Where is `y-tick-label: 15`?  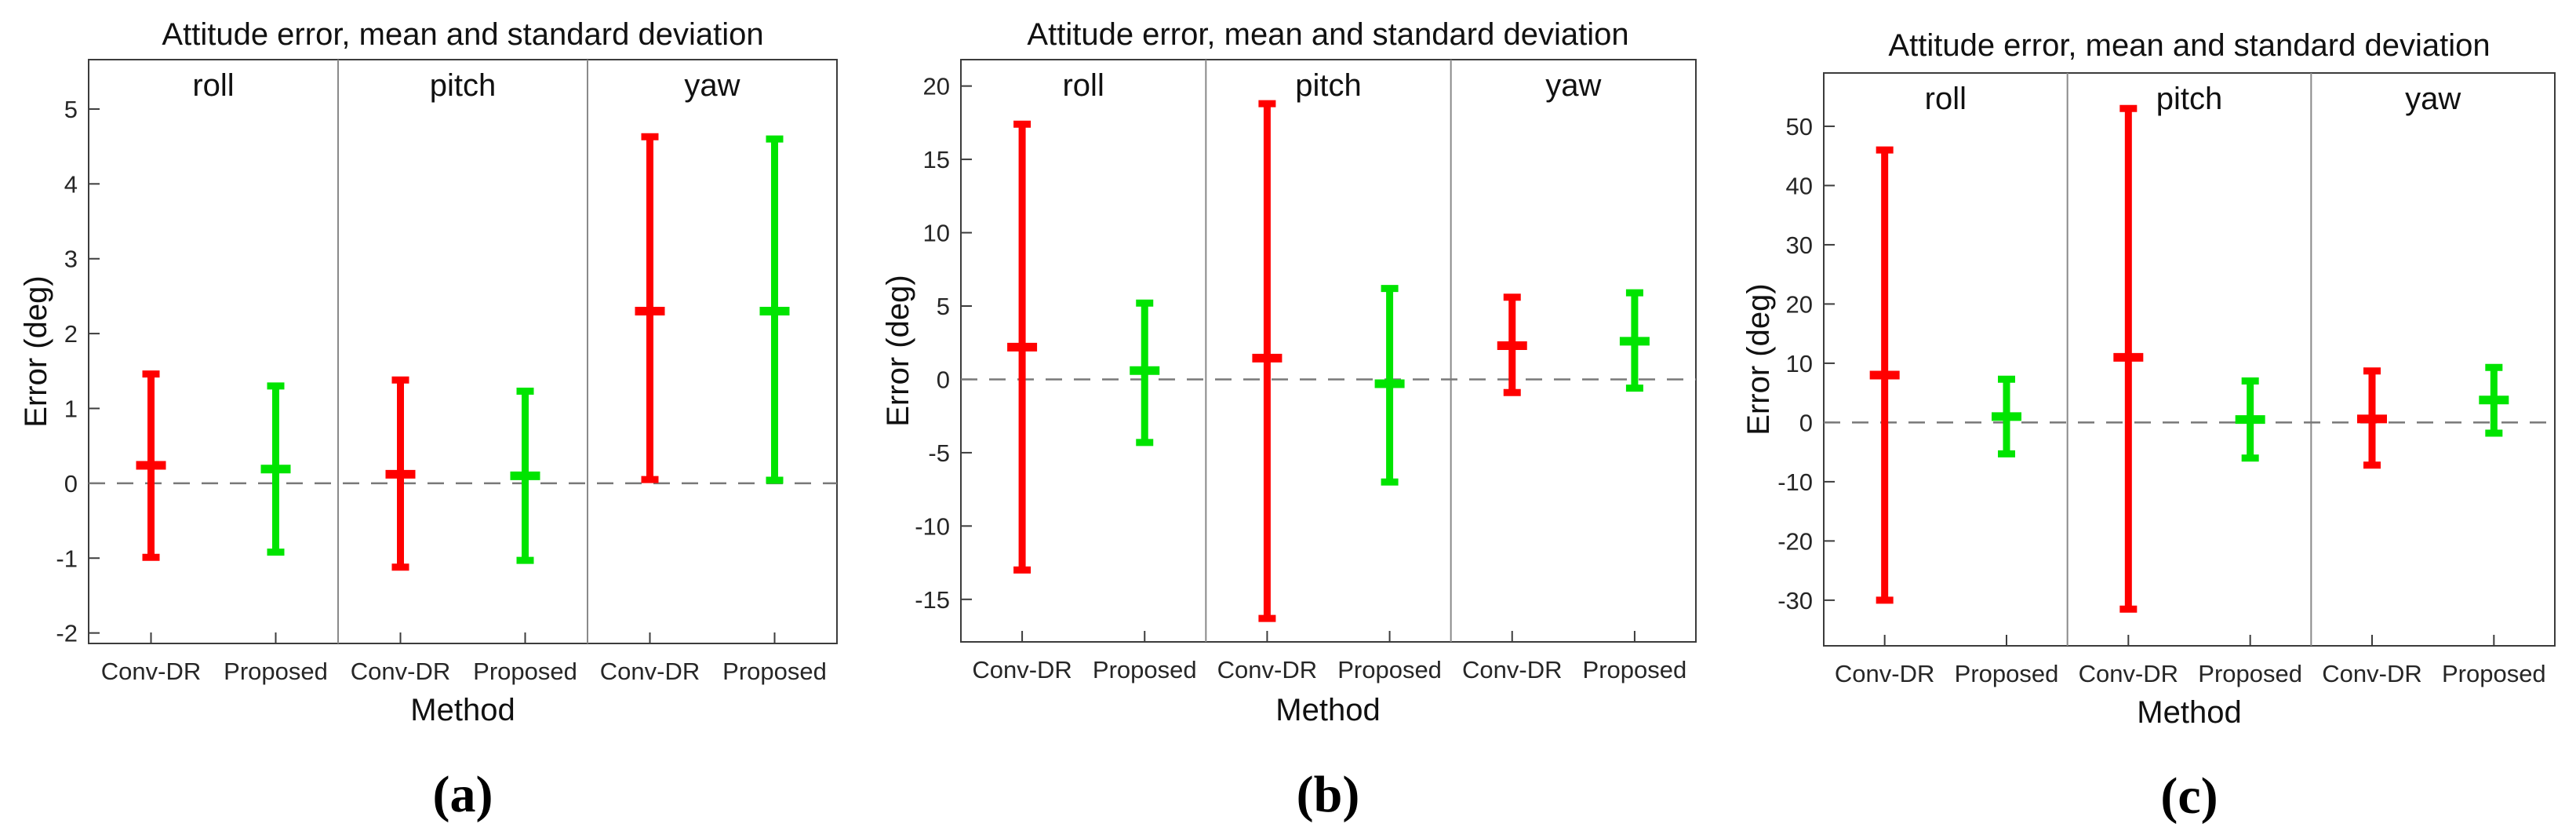 y-tick-label: 15 is located at coordinates (936, 159).